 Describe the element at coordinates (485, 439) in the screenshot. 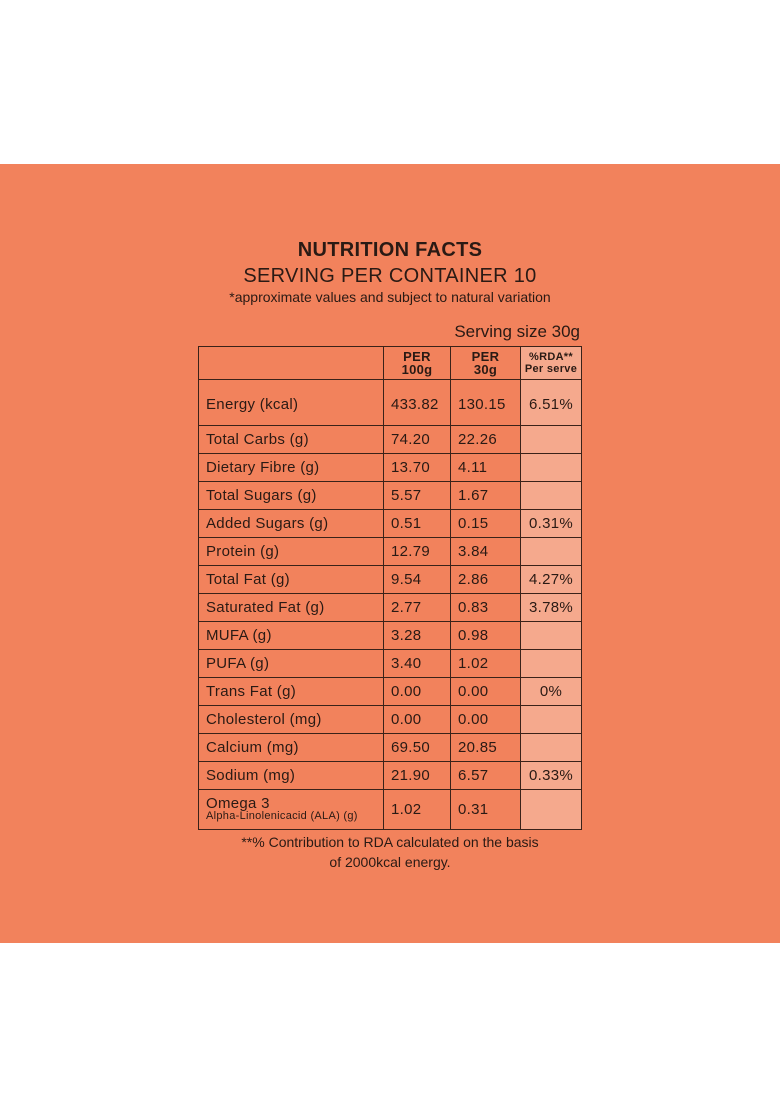

I see `value-per-30g: 22.26` at that location.